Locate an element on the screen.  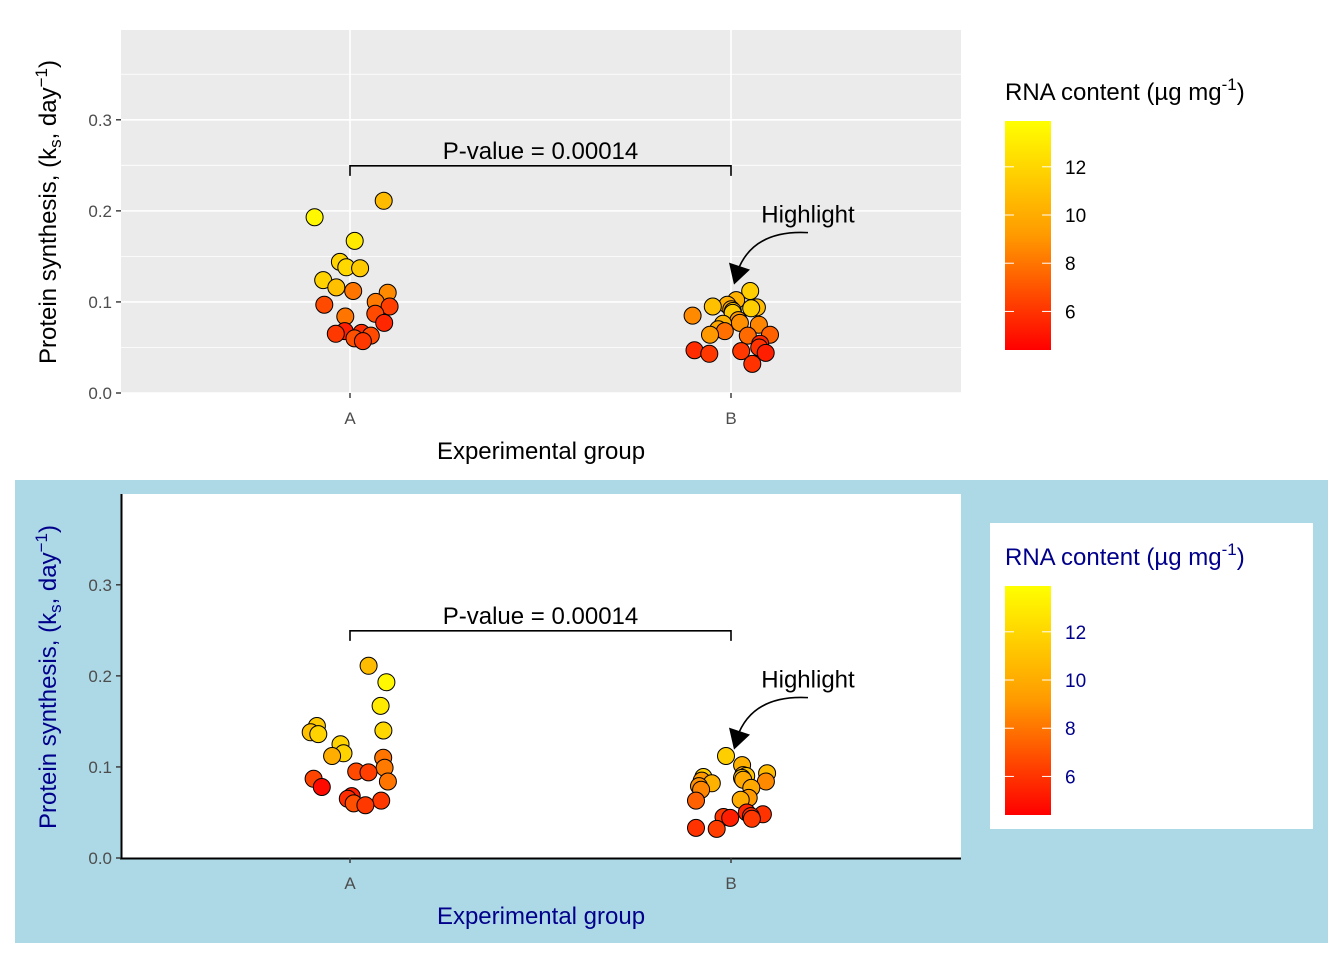
top-color-legend: RNA content (µg mg-1) 6 8 10 12 is located at coordinates (1125, 212).